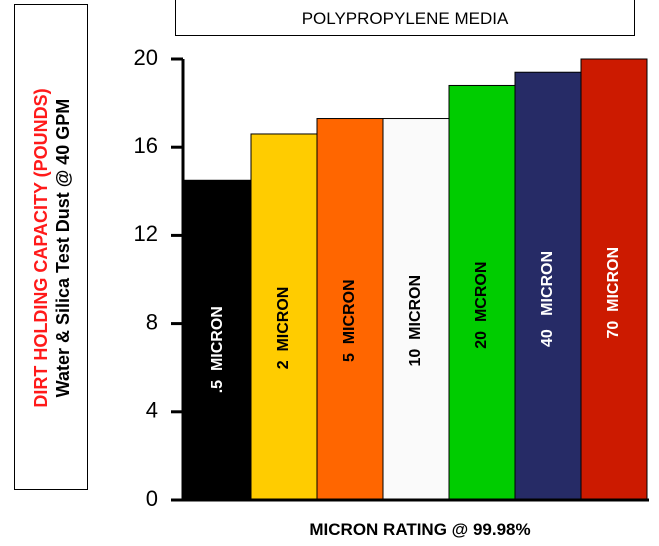  I want to click on chart-title-box: POLYPROPYLENE MEDIA, so click(405, 18).